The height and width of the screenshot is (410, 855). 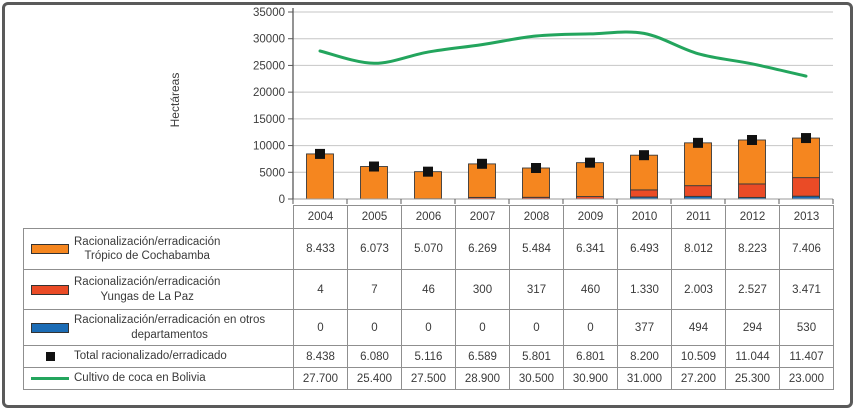 I want to click on value-cell: 31.000, so click(x=644, y=378).